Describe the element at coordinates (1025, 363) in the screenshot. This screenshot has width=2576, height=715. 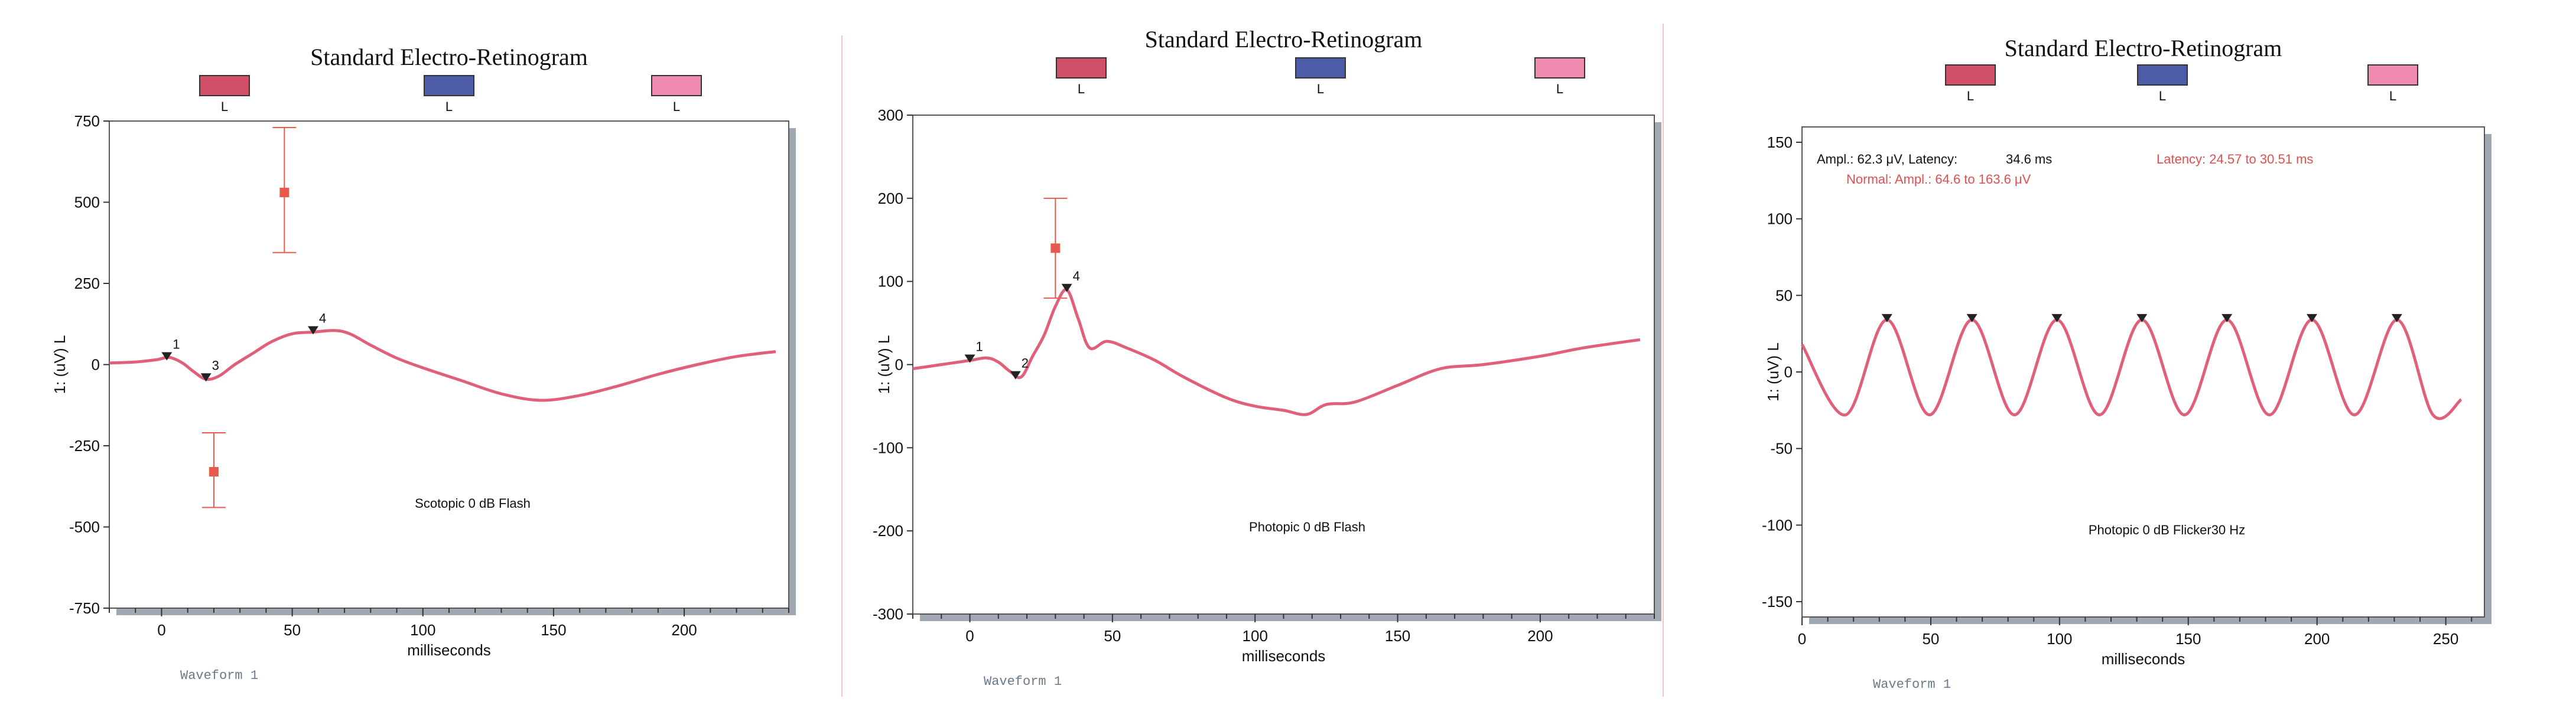
I see `peak-label: 2` at that location.